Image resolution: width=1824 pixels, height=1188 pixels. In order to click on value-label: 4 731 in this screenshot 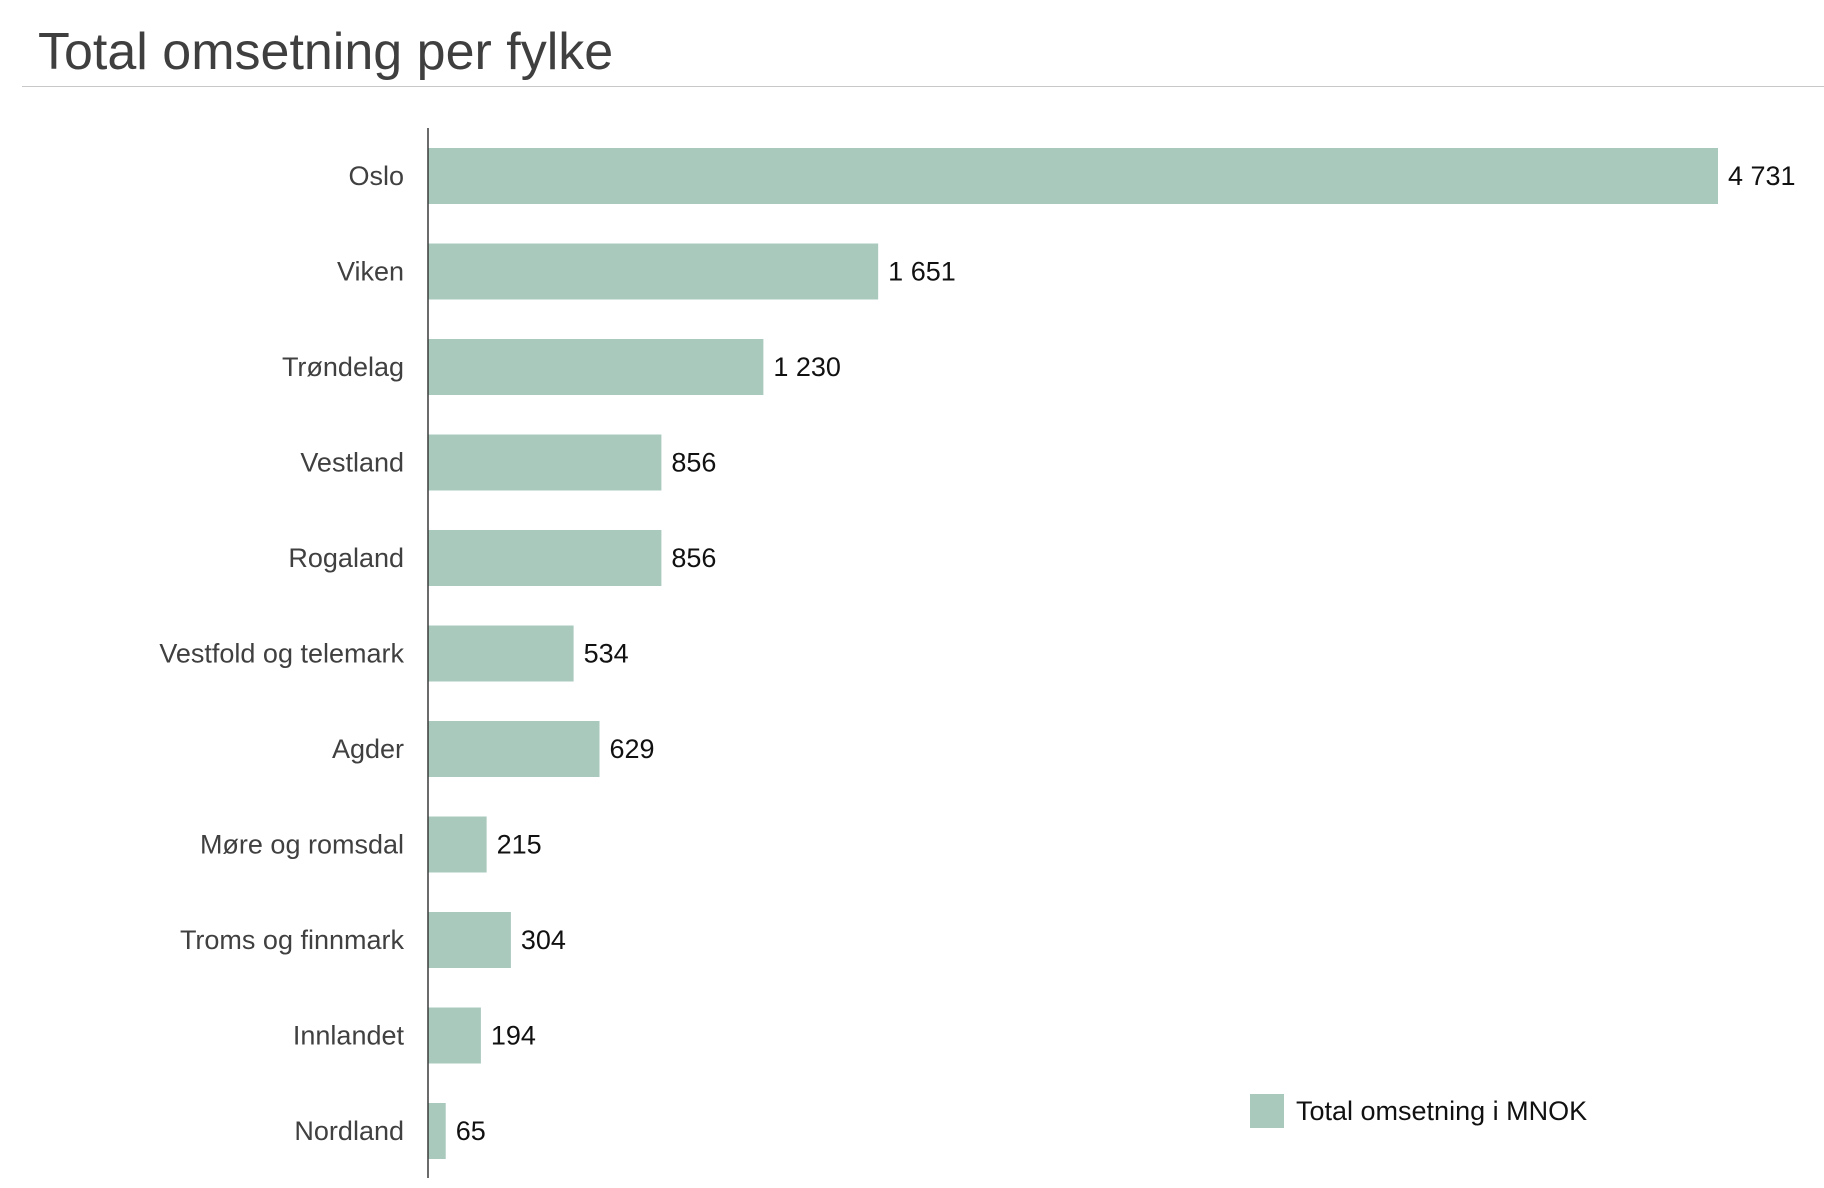, I will do `click(1762, 176)`.